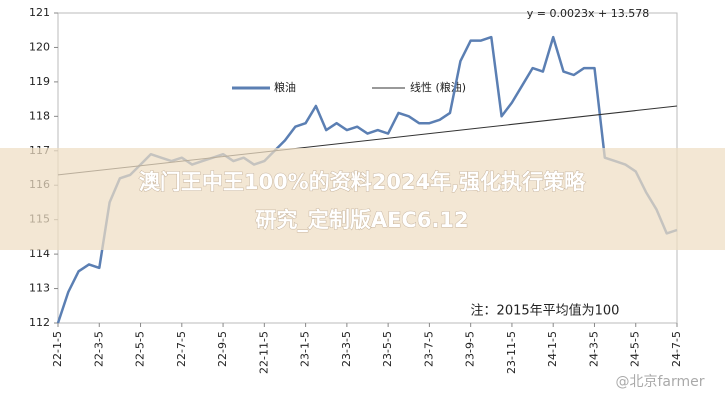 The height and width of the screenshot is (400, 725). What do you see at coordinates (428, 349) in the screenshot?
I see `x-tick-label: 23-7-5` at bounding box center [428, 349].